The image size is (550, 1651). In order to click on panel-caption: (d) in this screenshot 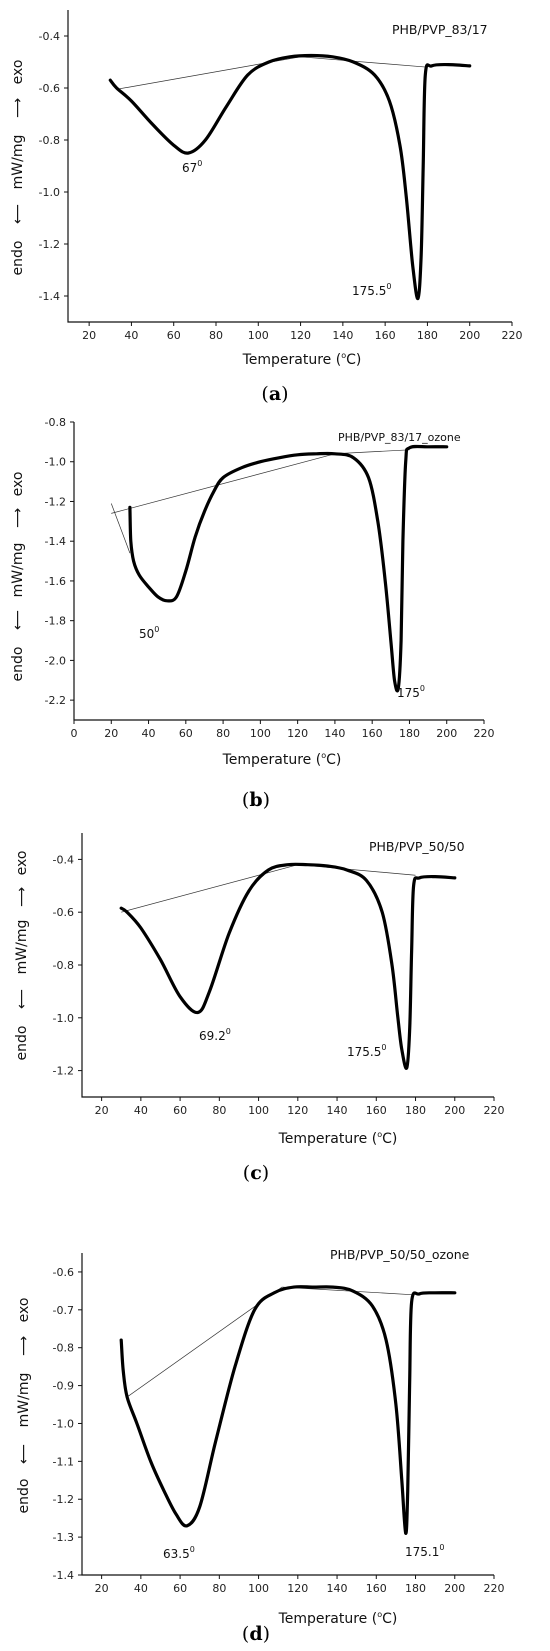, I will do `click(256, 1634)`.